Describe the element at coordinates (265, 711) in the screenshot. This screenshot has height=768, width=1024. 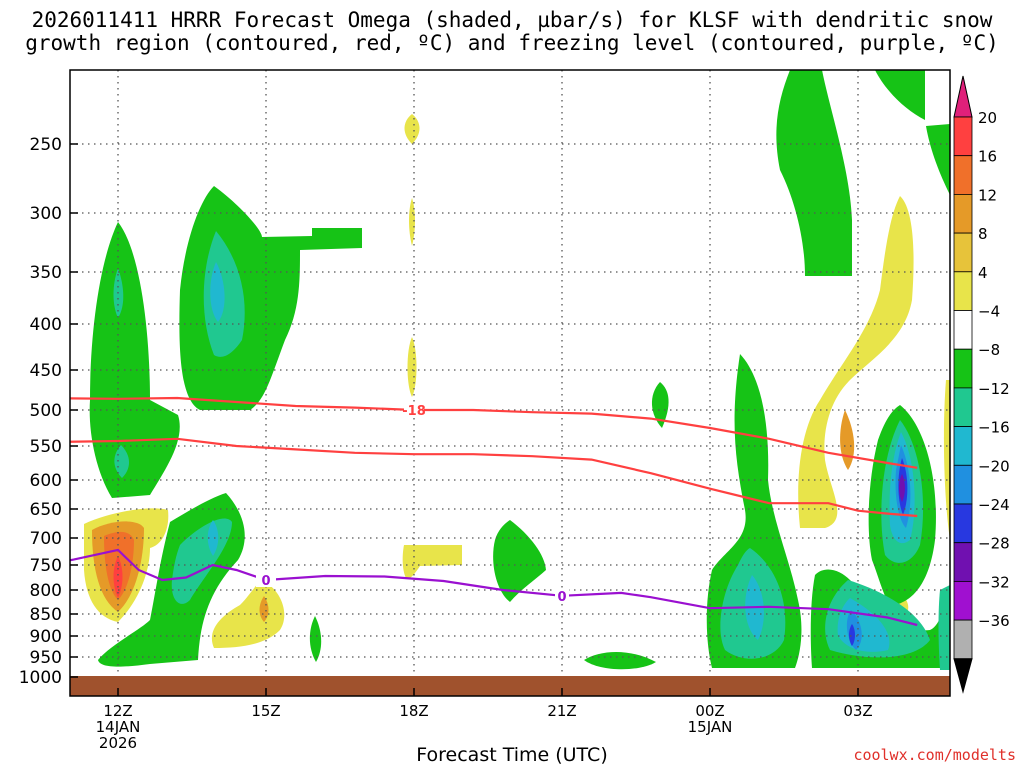
I see `x-tick-label: 15Z` at that location.